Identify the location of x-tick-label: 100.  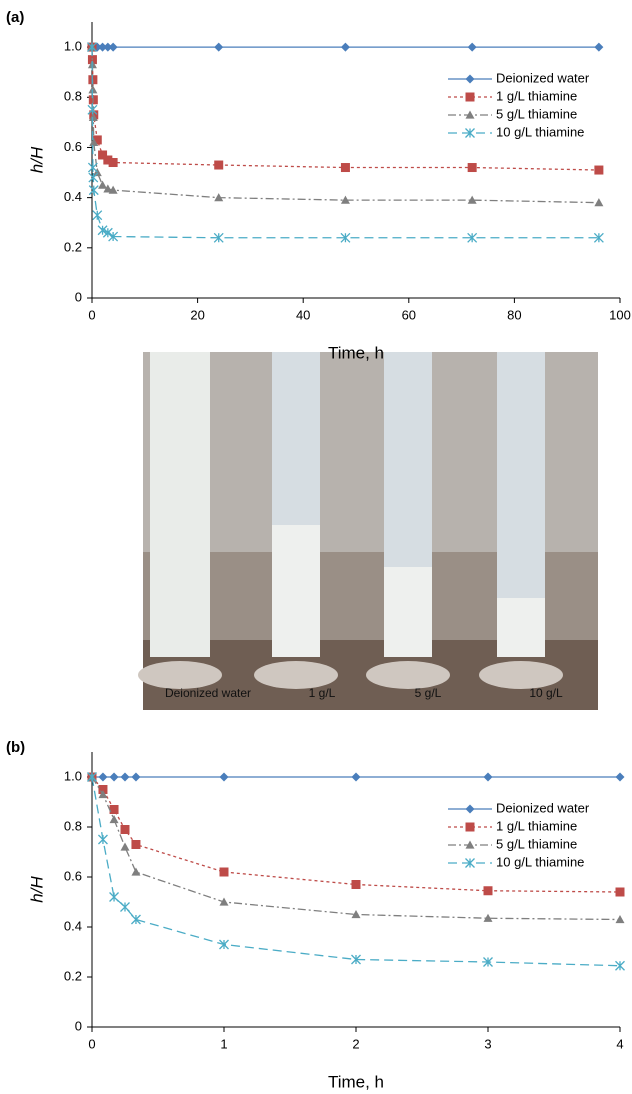
(620, 314).